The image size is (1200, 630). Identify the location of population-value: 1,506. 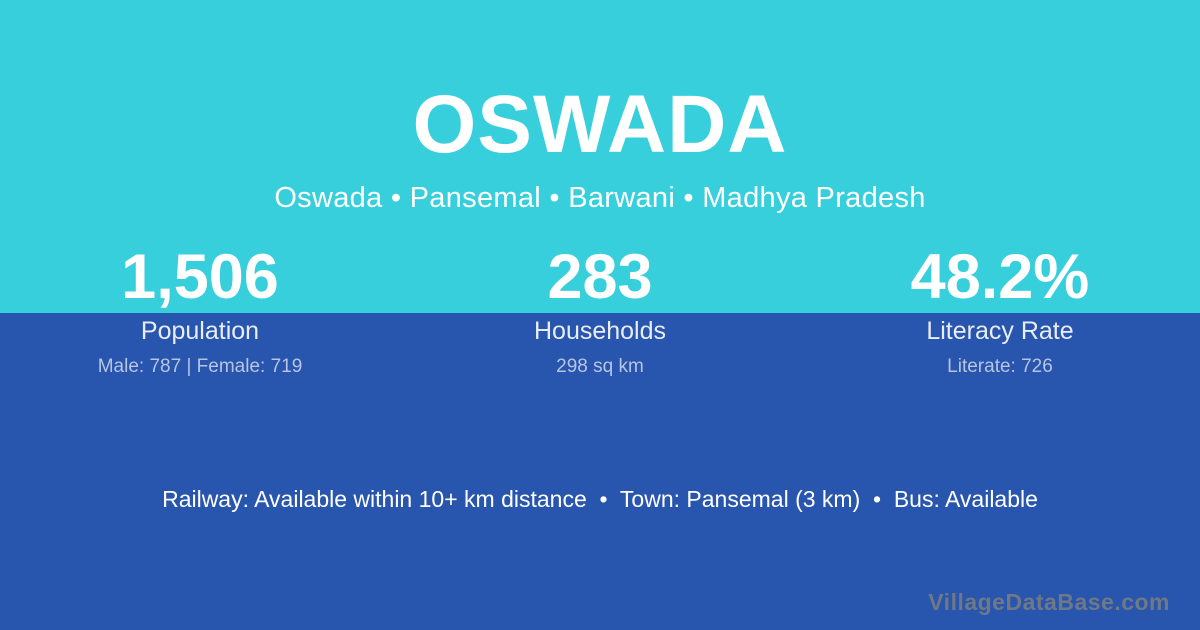
(200, 277).